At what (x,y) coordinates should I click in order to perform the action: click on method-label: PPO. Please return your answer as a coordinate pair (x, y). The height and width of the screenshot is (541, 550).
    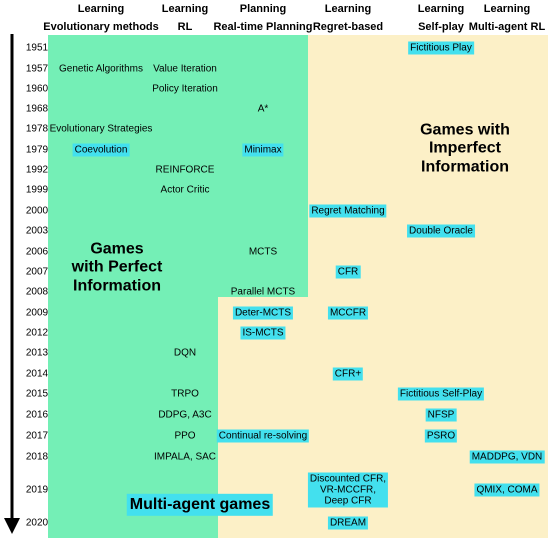
    Looking at the image, I should click on (185, 436).